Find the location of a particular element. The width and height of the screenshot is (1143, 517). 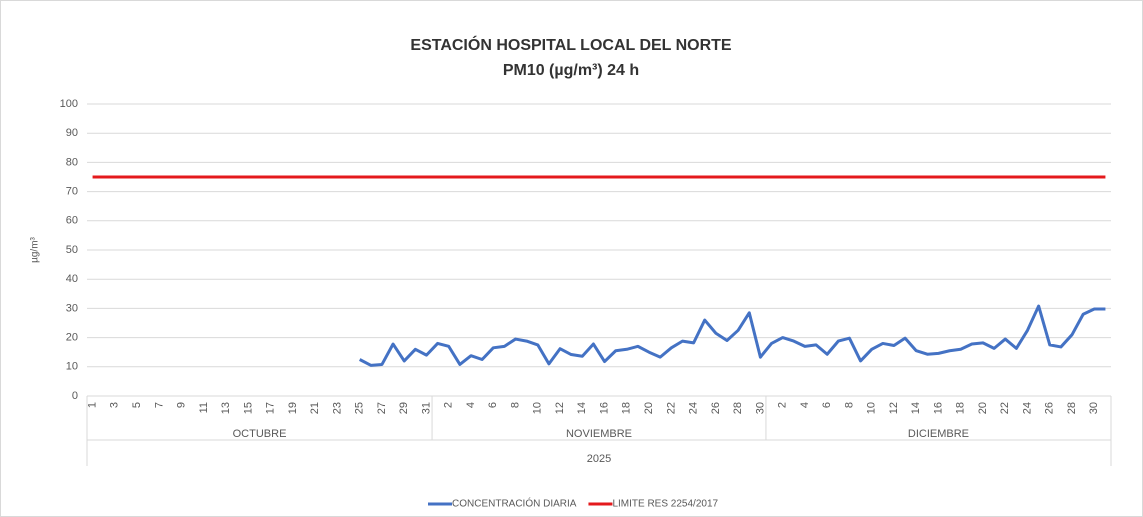

x-tick-label: 3 is located at coordinates (115, 405).